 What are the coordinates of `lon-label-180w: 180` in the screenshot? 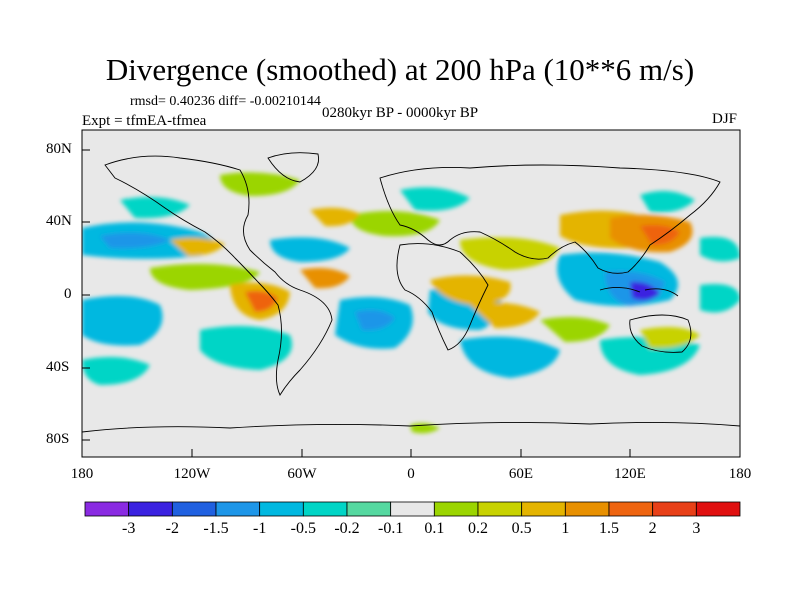 It's located at (82, 474).